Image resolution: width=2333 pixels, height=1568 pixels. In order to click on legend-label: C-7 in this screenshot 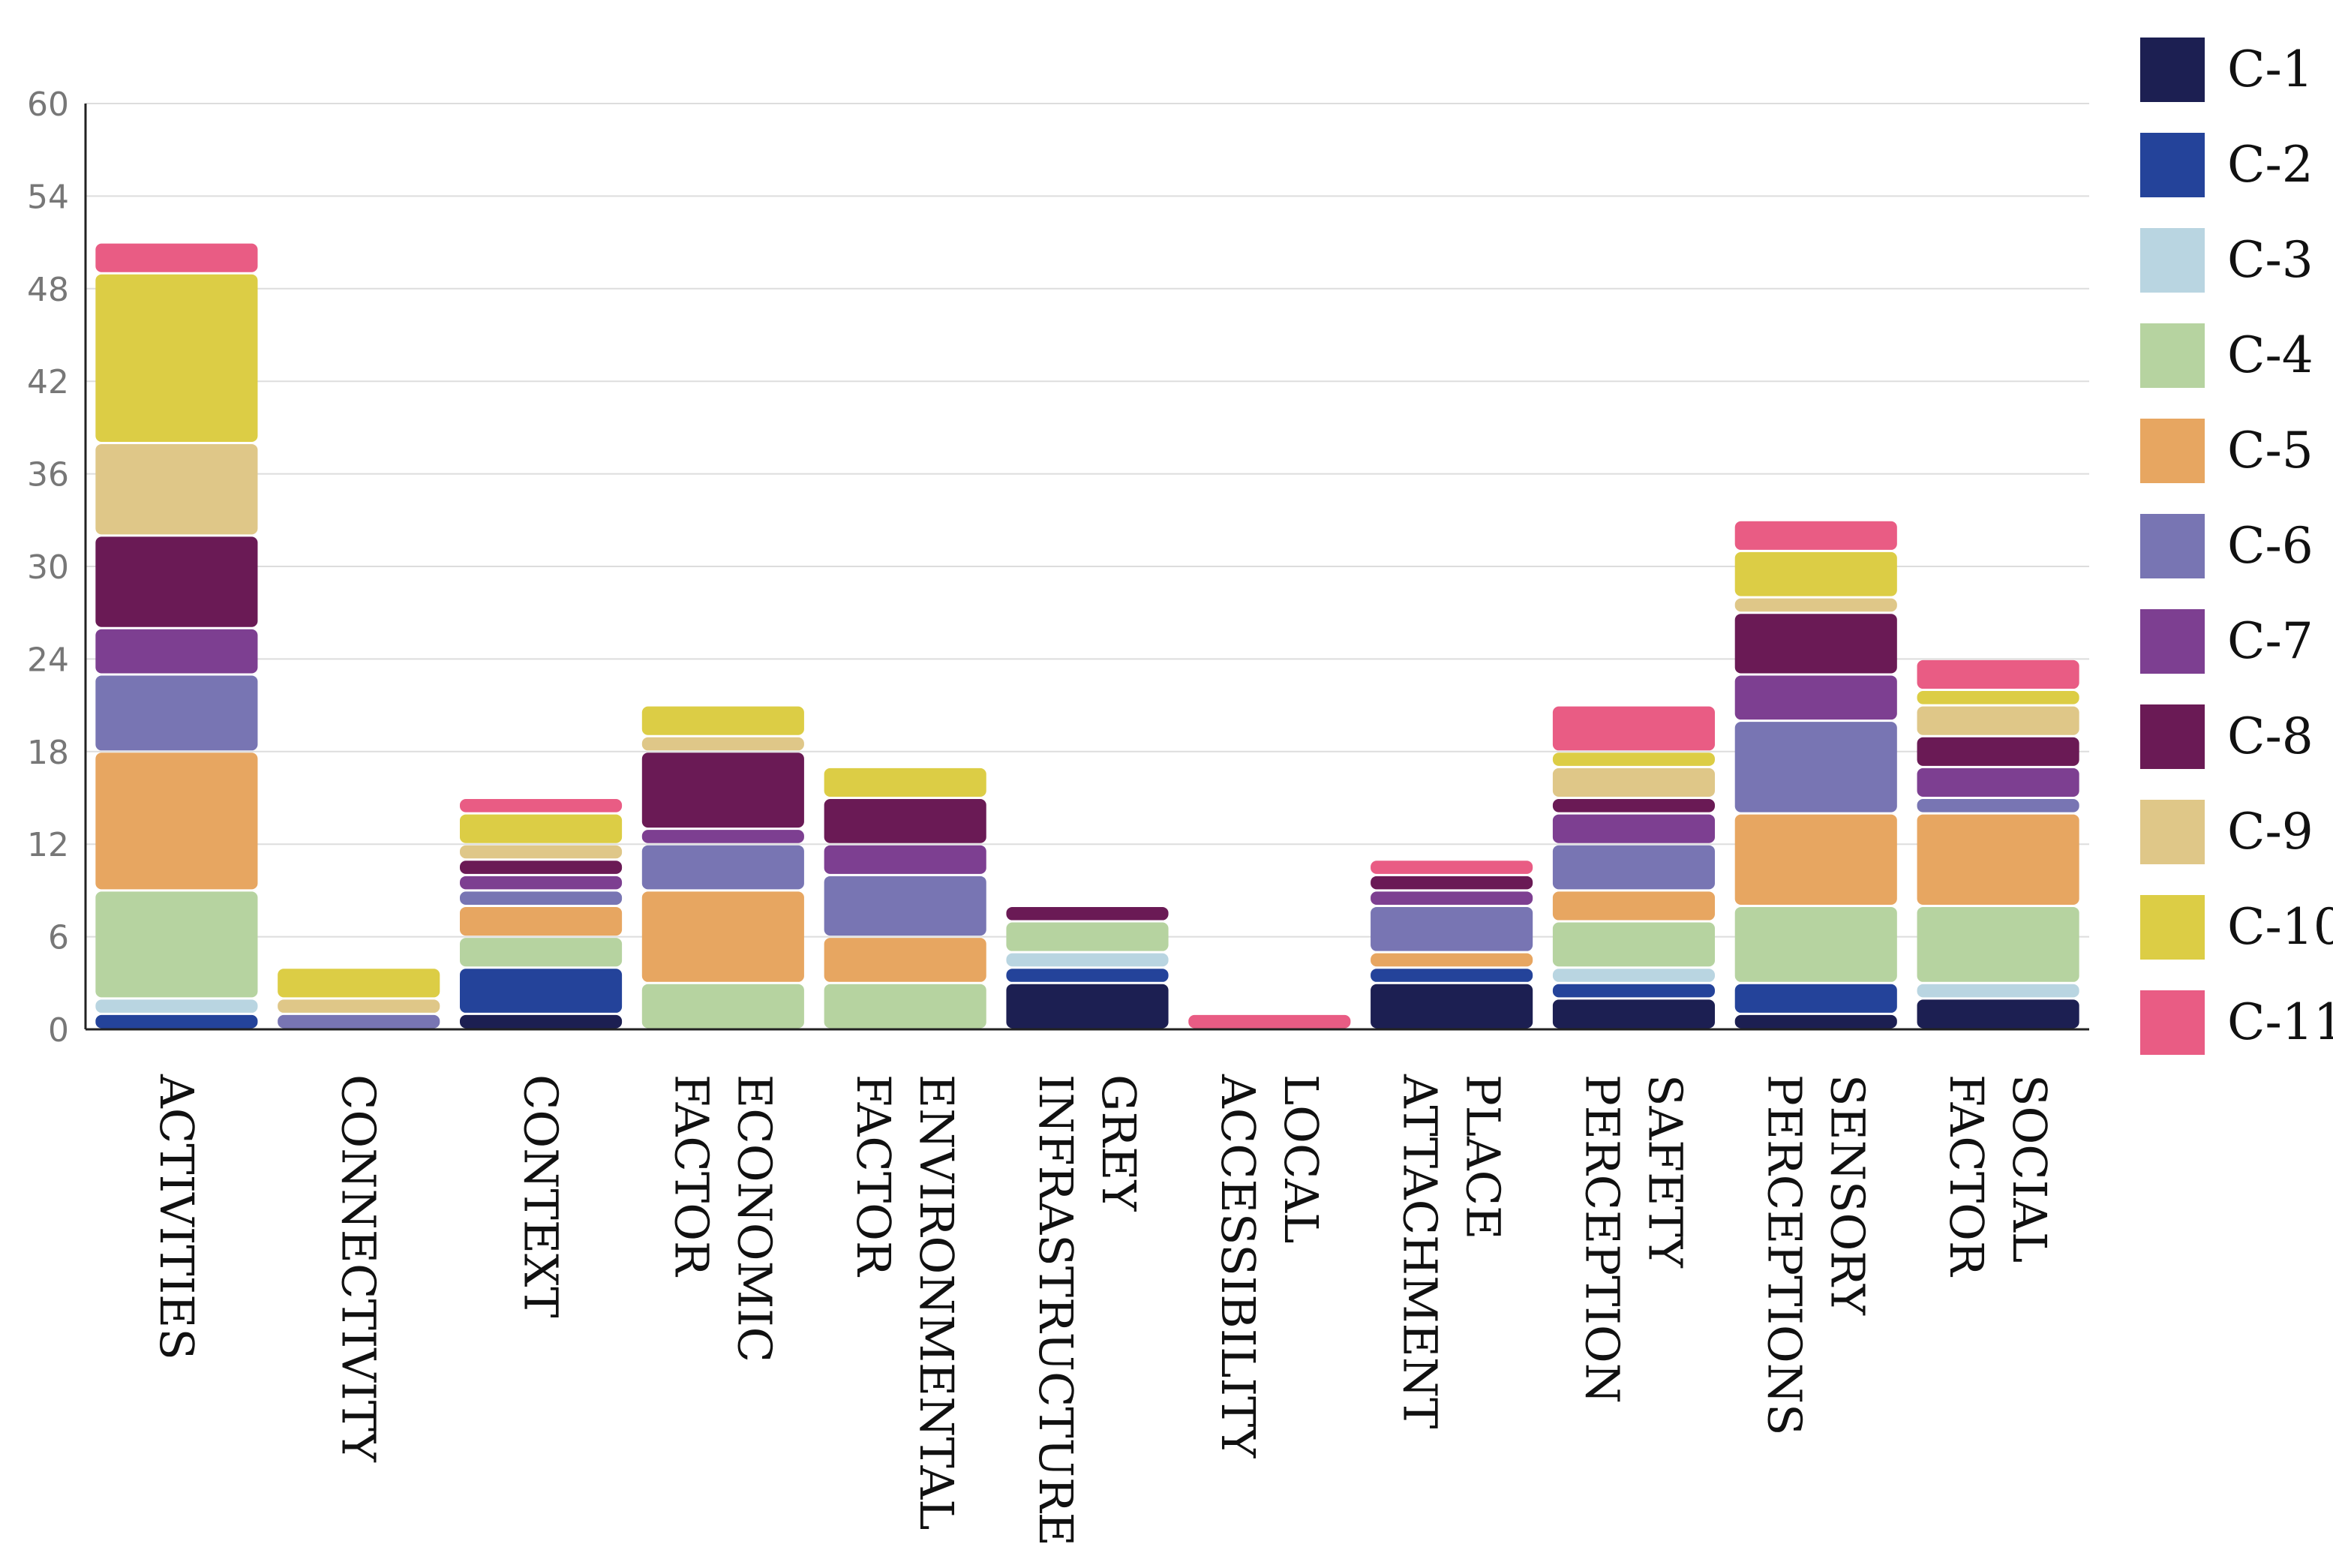, I will do `click(2270, 641)`.